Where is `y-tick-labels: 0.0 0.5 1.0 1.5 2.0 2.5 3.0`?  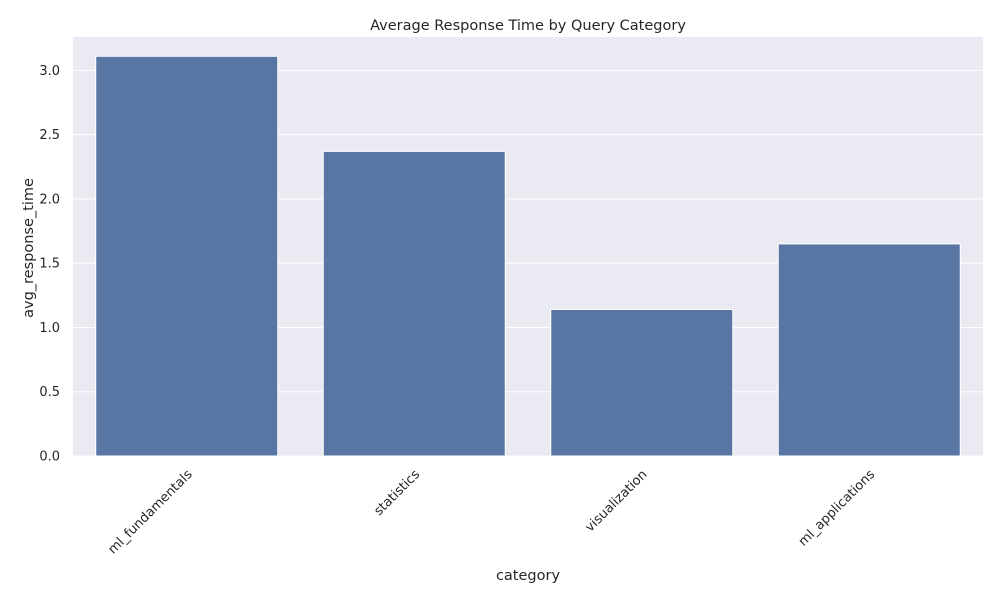
y-tick-labels: 0.0 0.5 1.0 1.5 2.0 2.5 3.0 is located at coordinates (49, 264).